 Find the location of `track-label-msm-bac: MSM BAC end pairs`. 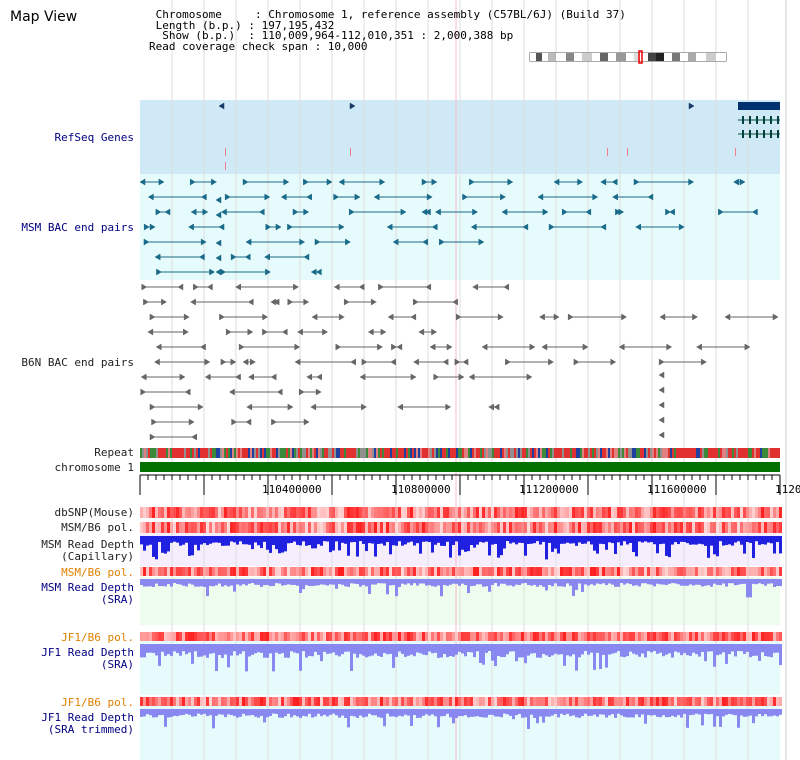

track-label-msm-bac: MSM BAC end pairs is located at coordinates (77, 227).